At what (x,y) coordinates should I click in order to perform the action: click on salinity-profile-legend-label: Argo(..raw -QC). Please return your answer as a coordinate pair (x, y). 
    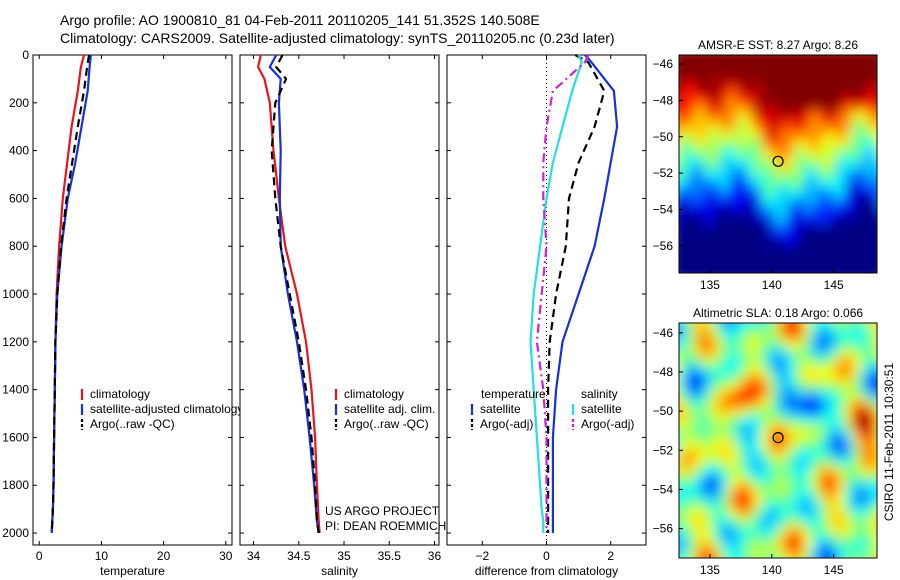
    Looking at the image, I should click on (386, 424).